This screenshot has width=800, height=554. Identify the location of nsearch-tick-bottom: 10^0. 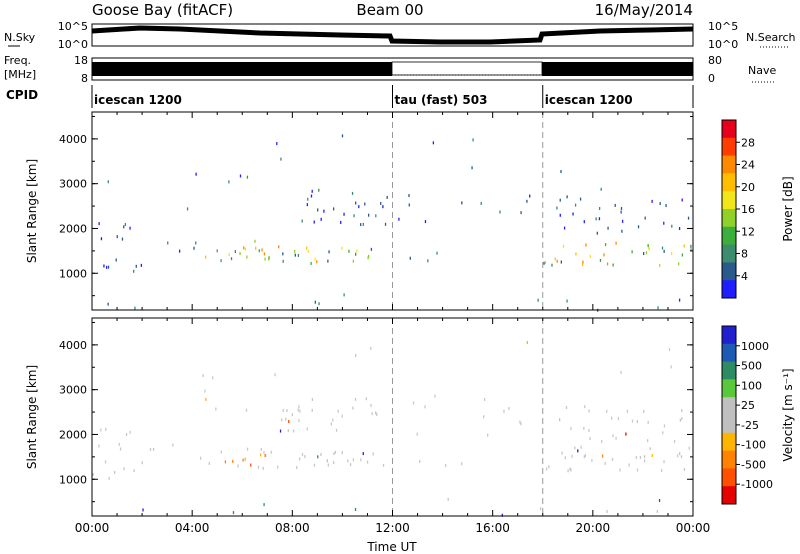
(723, 44).